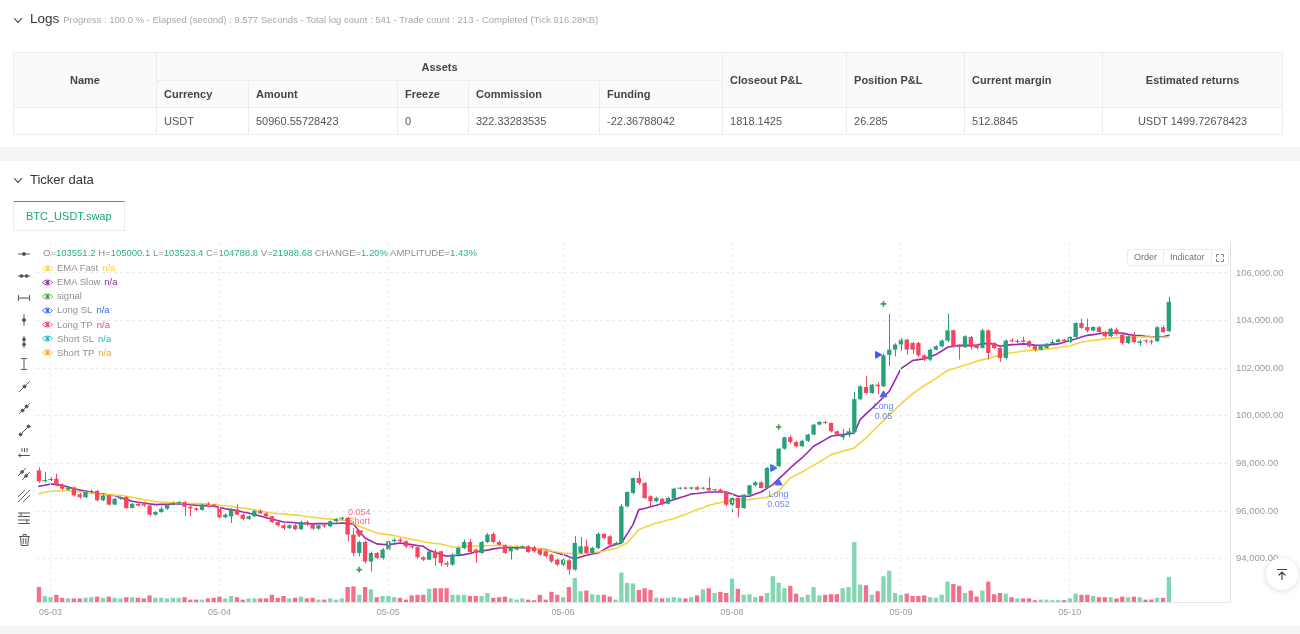  I want to click on text: USDT 1499.72678423, so click(1192, 121).